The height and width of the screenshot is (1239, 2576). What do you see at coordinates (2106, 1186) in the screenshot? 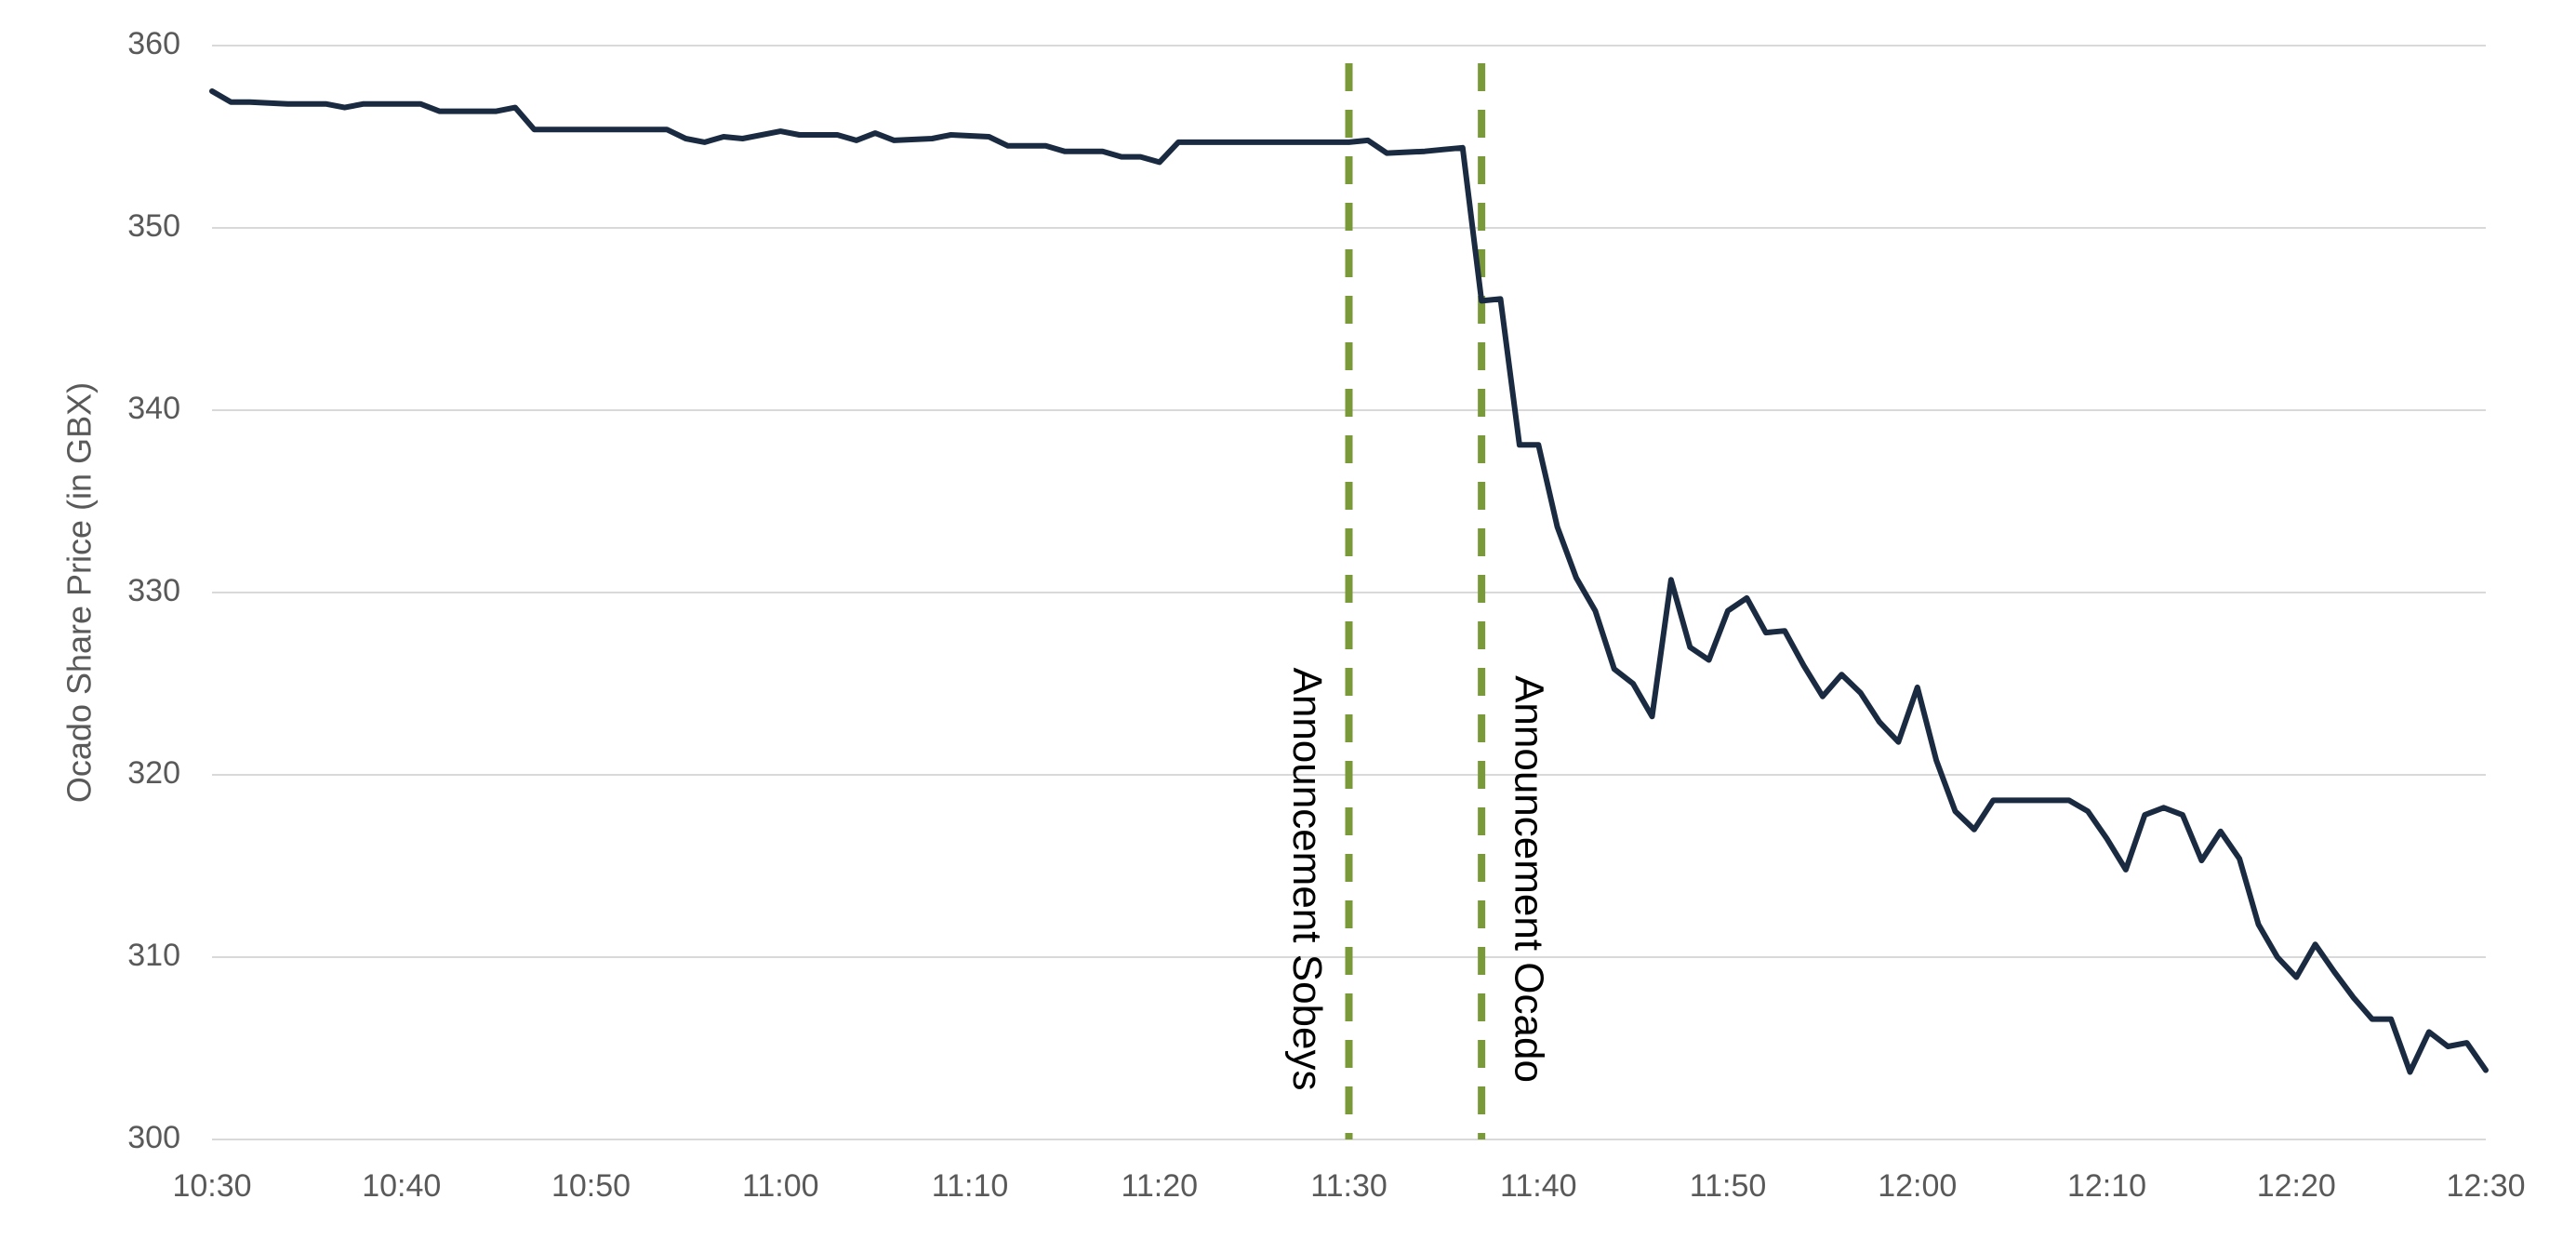
I see `x-tick-label: 12:10` at bounding box center [2106, 1186].